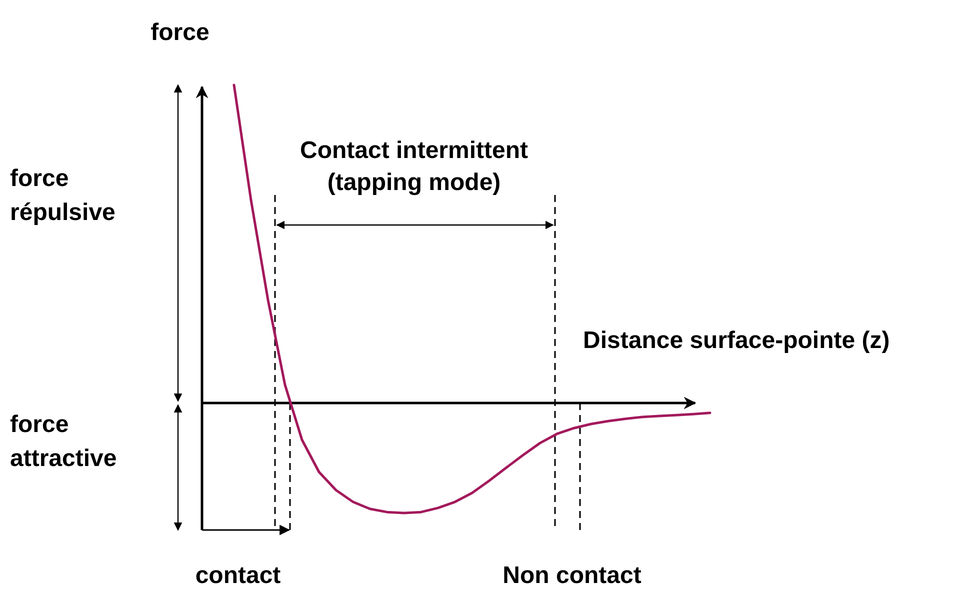 This screenshot has width=963, height=590. Describe the element at coordinates (414, 166) in the screenshot. I see `annotation: Contact intermittent (tapping mode)` at that location.